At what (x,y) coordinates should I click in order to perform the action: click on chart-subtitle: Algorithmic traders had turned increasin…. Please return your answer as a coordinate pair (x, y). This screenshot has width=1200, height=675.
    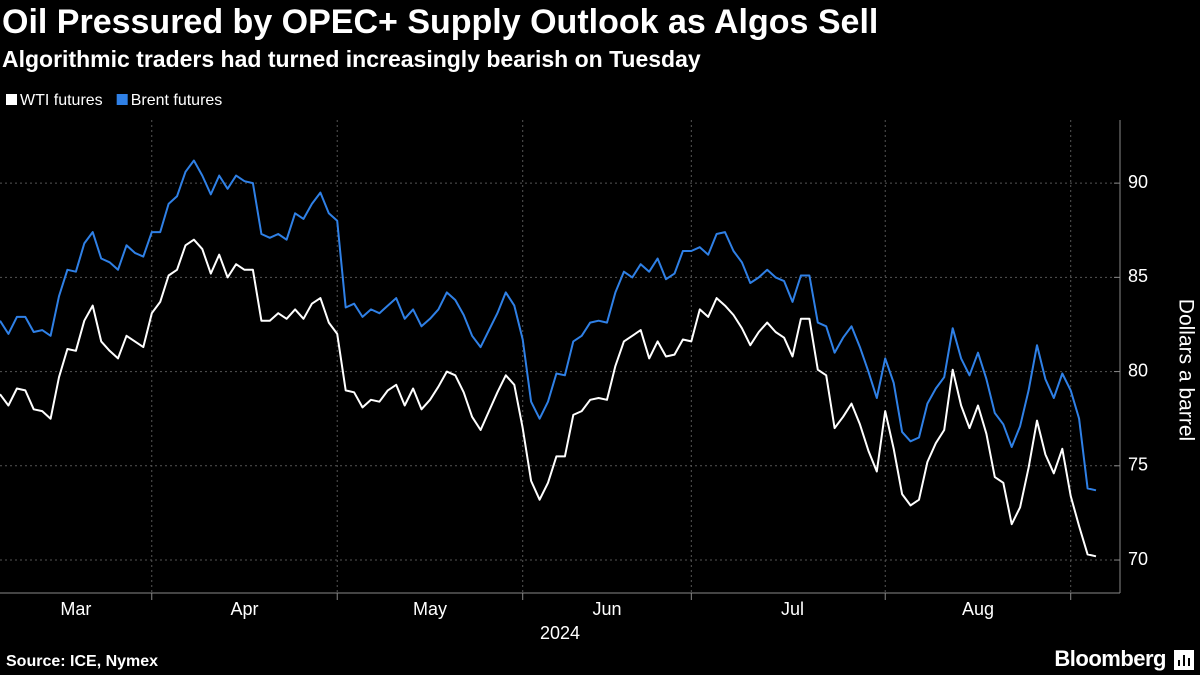
    Looking at the image, I should click on (351, 59).